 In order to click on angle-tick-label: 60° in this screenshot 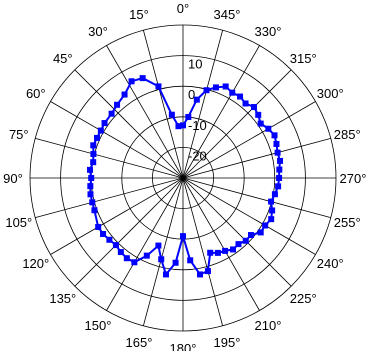, I will do `click(36, 93)`.